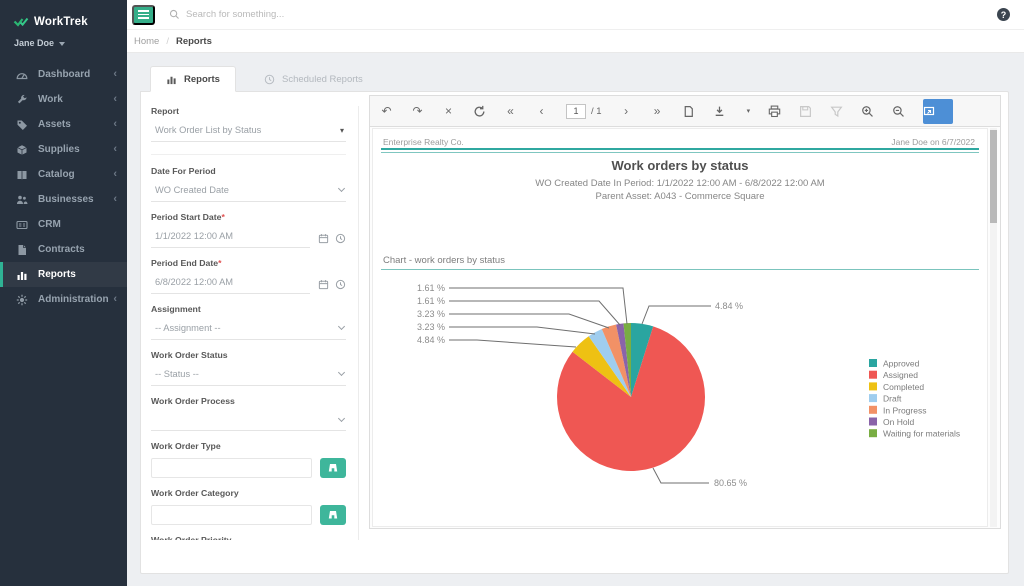 The image size is (1024, 586). I want to click on sidebar-item-administration: Administration ‹, so click(63, 299).